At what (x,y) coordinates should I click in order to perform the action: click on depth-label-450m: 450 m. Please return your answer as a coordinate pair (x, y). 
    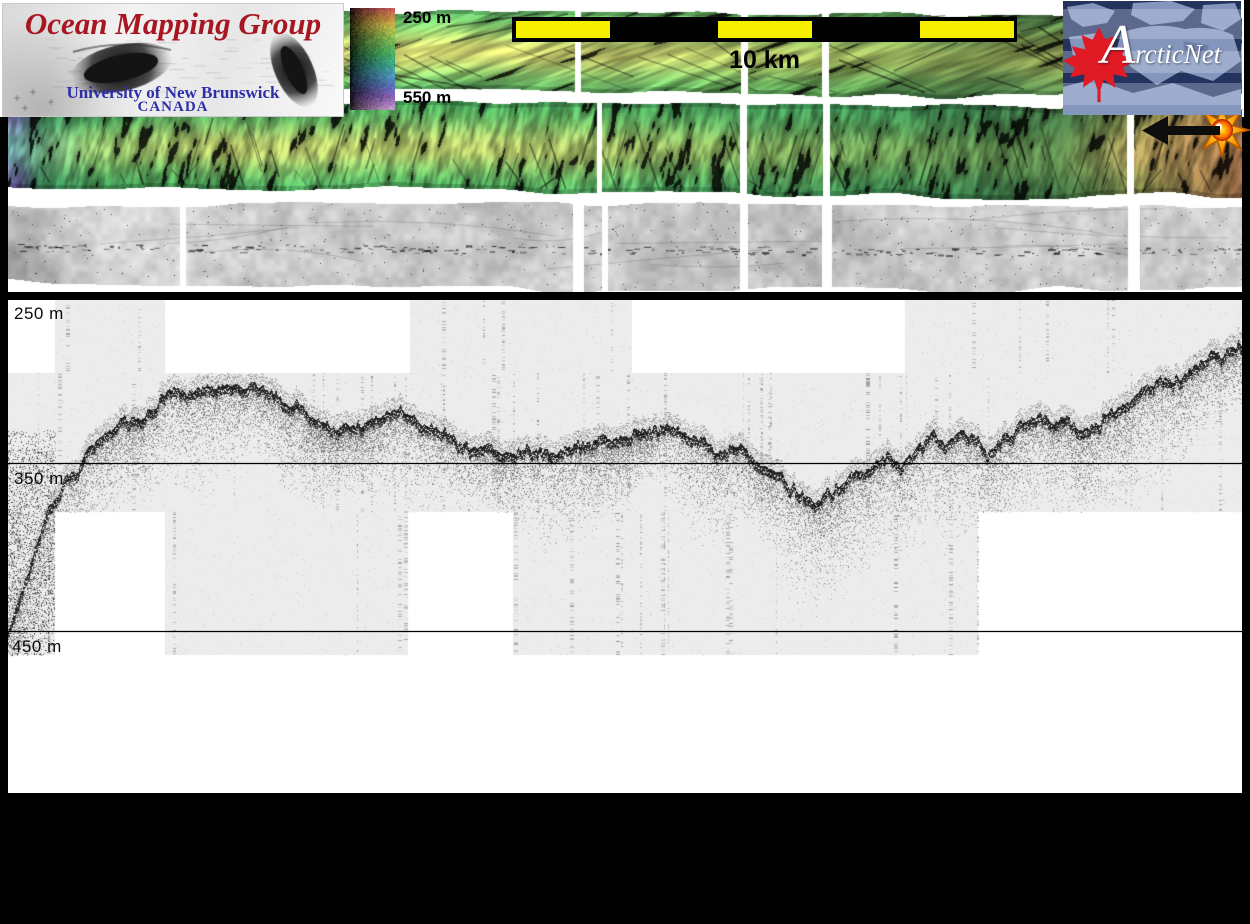
    Looking at the image, I should click on (37, 646).